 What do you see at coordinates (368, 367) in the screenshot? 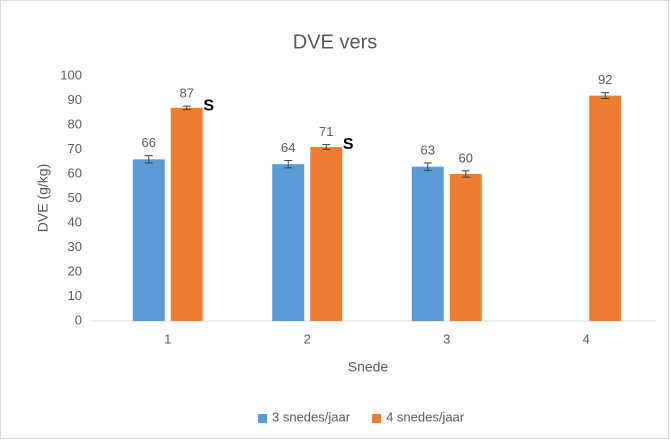
I see `x-axis-label: Snede` at bounding box center [368, 367].